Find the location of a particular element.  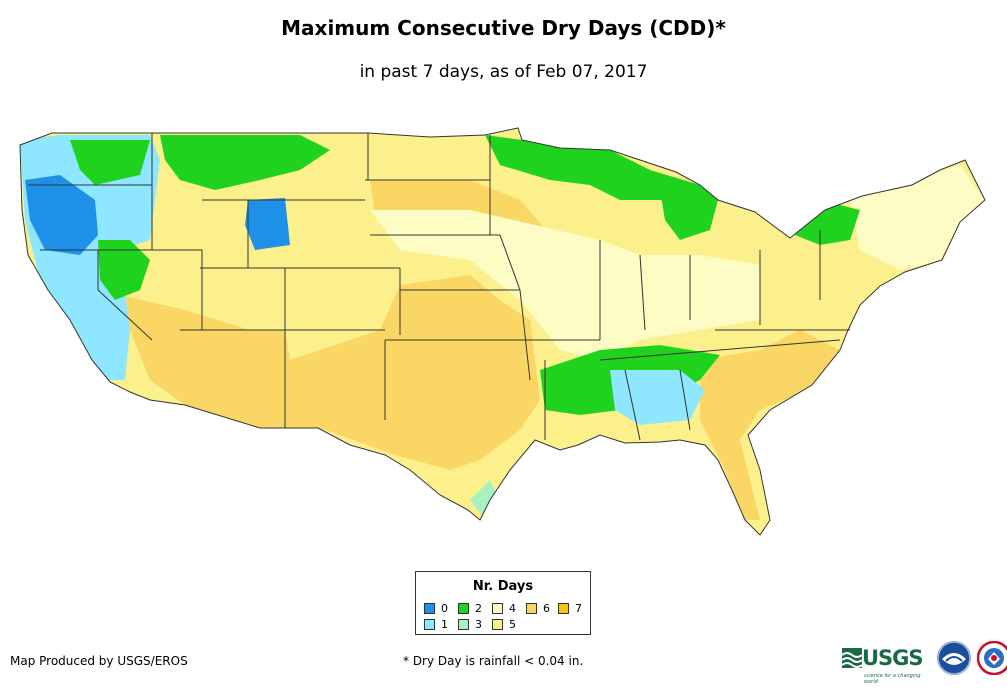

map-credit: Map Produced by USGS/EROS is located at coordinates (99, 661).